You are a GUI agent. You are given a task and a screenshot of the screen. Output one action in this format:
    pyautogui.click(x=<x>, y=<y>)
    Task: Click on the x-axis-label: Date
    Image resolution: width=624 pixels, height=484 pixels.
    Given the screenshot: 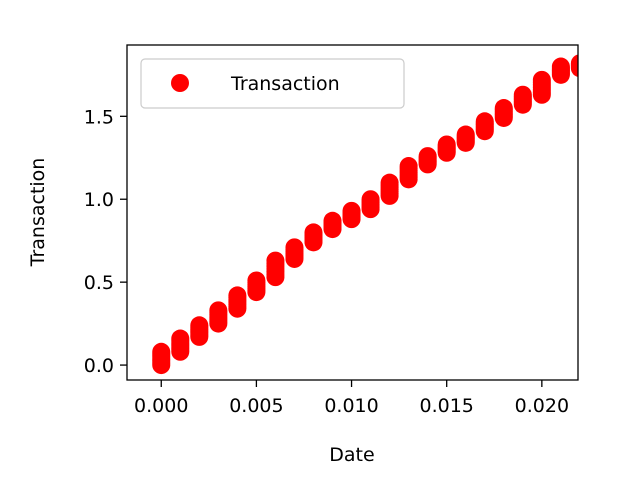 What is the action you would take?
    pyautogui.click(x=351, y=455)
    